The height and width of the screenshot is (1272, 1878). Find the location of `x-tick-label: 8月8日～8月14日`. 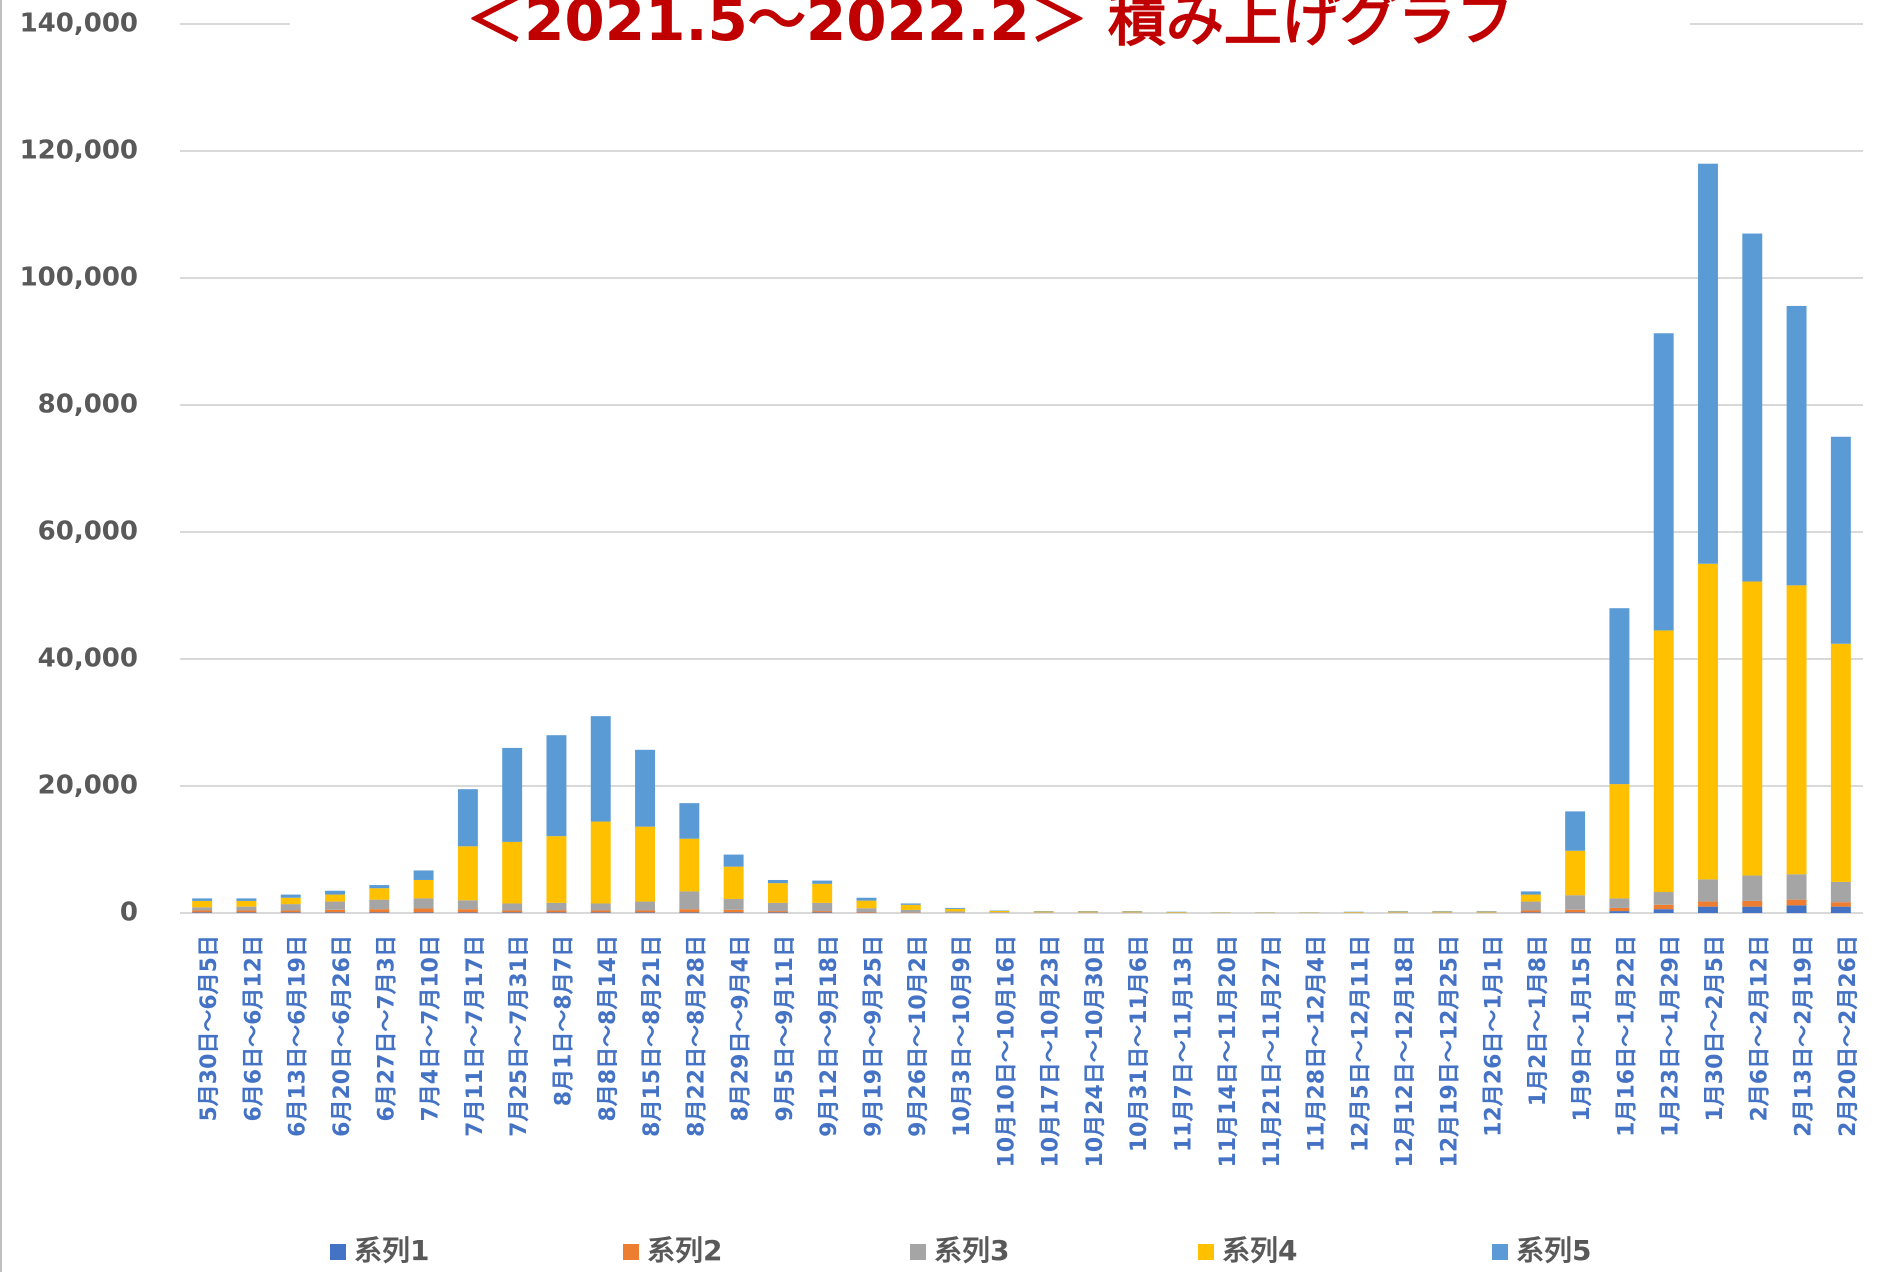

x-tick-label: 8月8日～8月14日 is located at coordinates (608, 1028).